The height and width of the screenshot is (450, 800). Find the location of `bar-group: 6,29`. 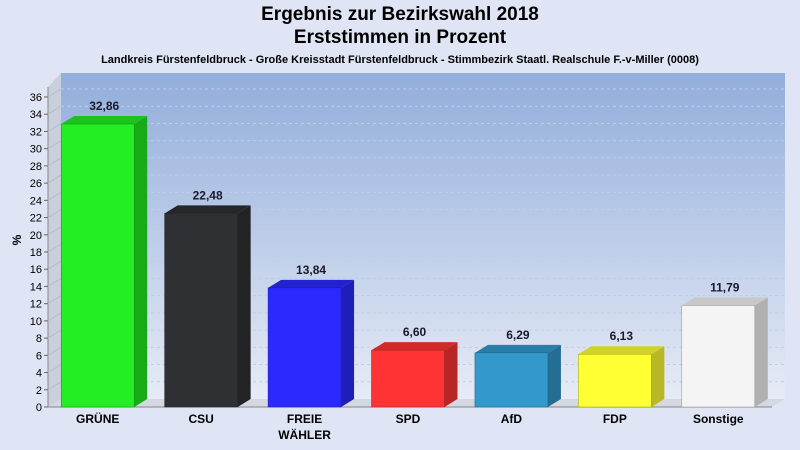

bar-group: 6,29 is located at coordinates (517, 368).